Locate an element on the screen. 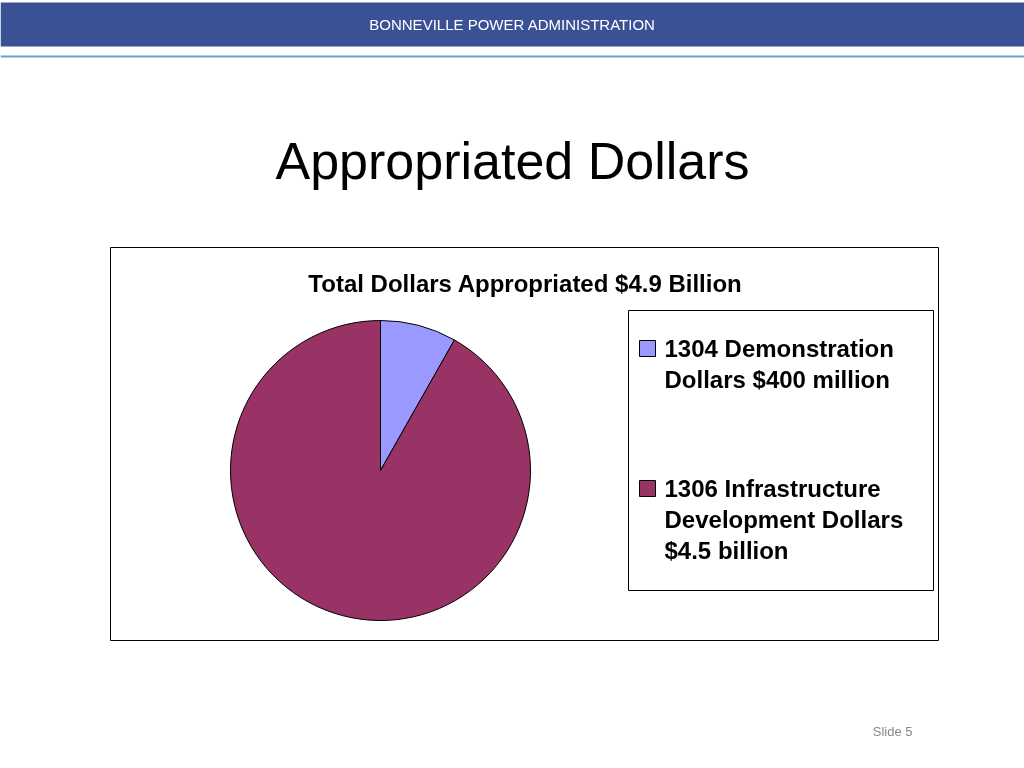 This screenshot has width=1024, height=768. chart-title: Appropriated Dollars is located at coordinates (512, 160).